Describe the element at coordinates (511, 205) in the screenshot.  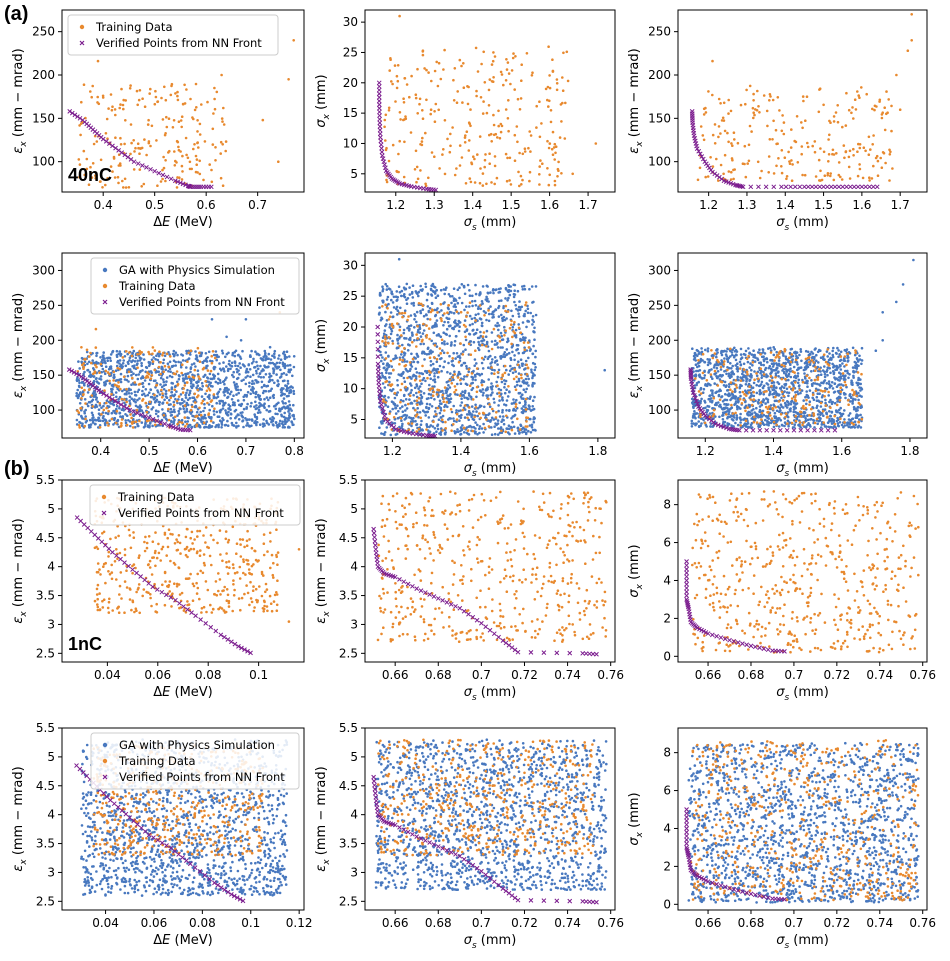
I see `x-tick-label: 1.5` at that location.